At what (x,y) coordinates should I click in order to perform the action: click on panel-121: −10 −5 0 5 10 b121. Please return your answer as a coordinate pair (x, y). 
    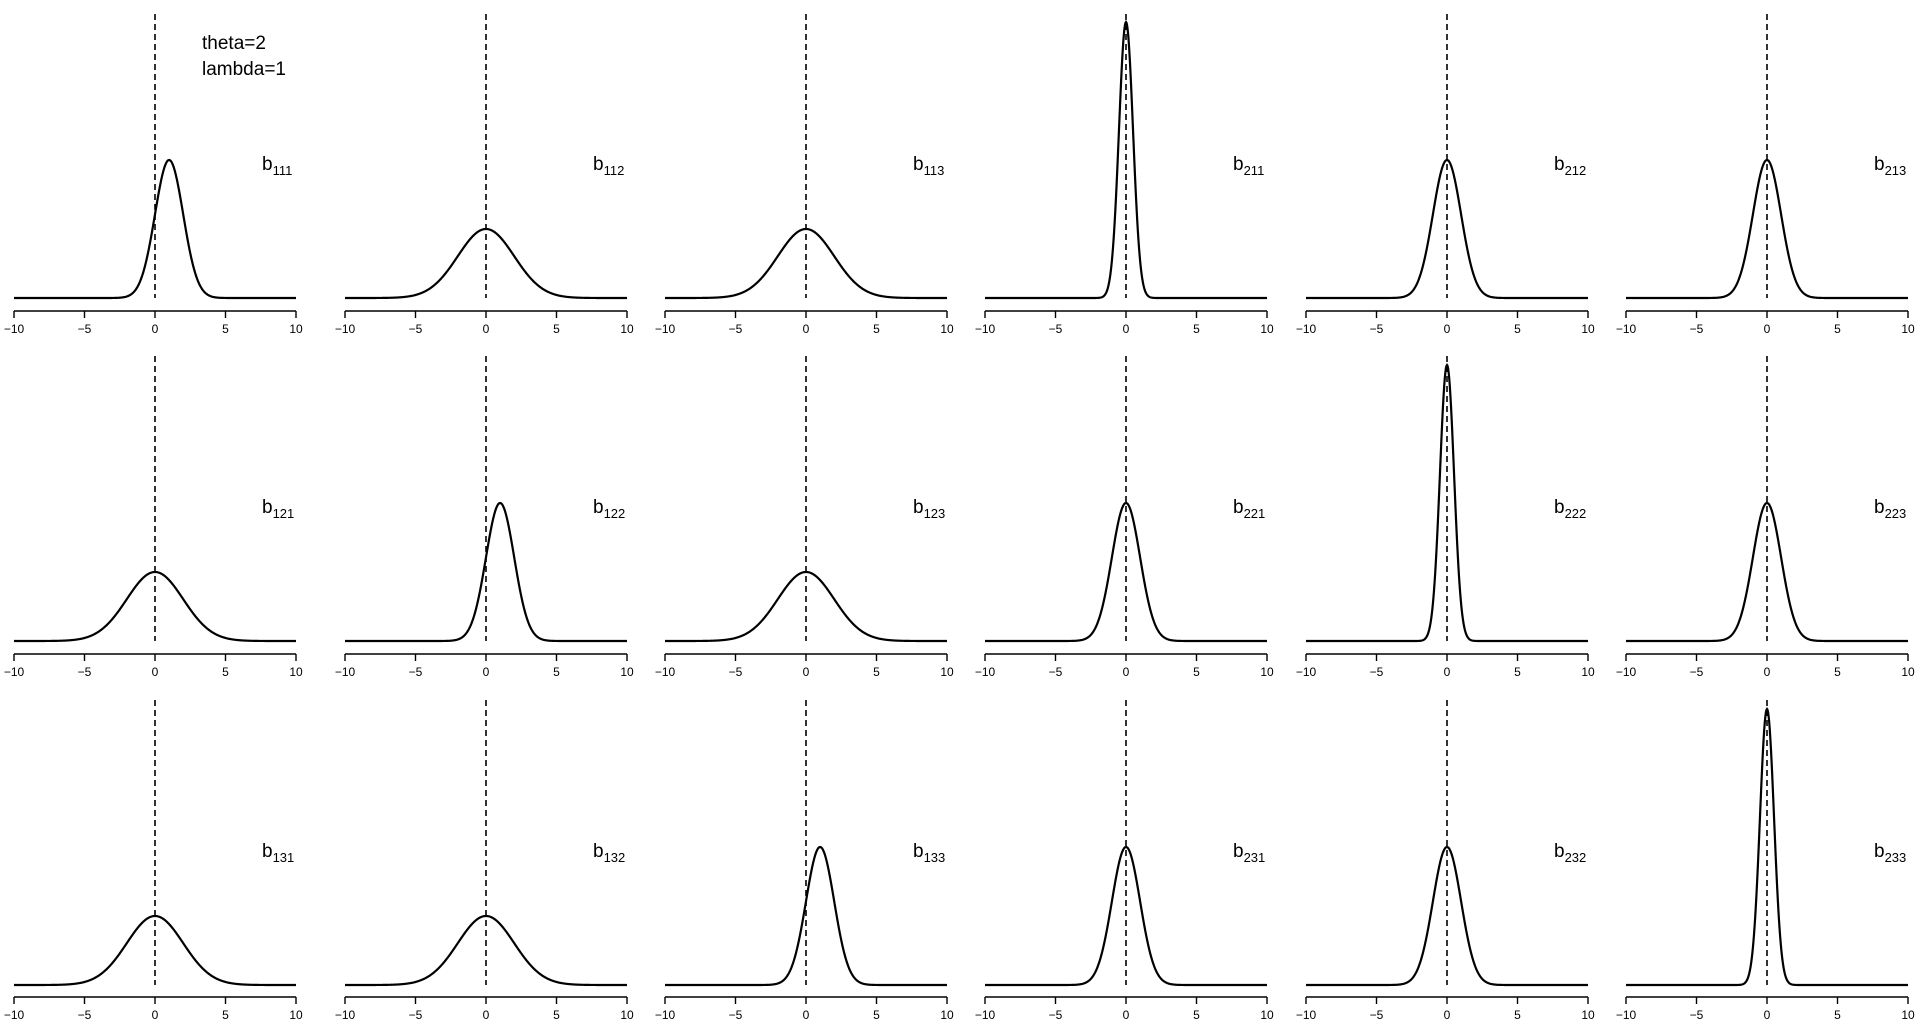
    Looking at the image, I should click on (153, 517).